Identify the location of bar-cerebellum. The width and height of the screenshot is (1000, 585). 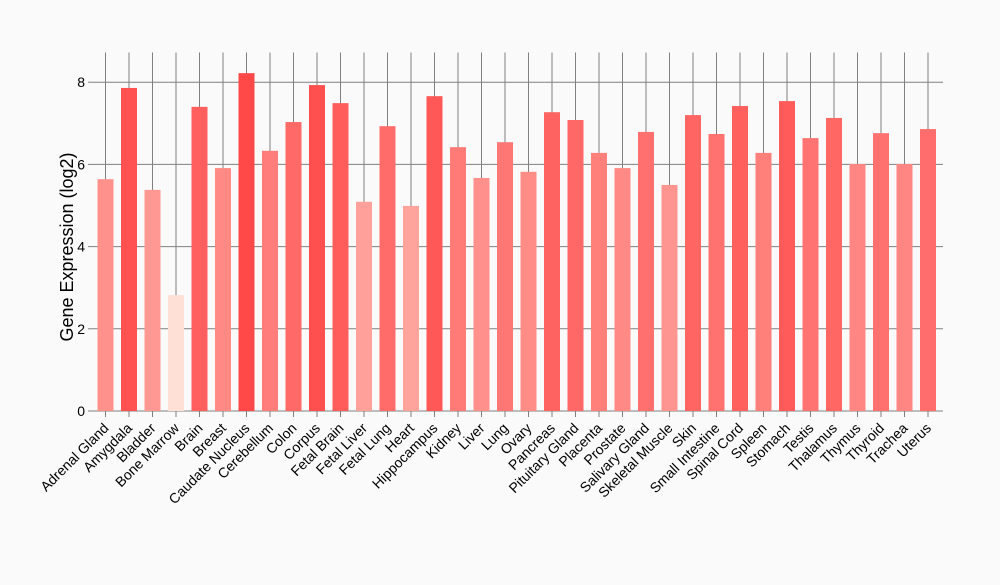
(270, 280).